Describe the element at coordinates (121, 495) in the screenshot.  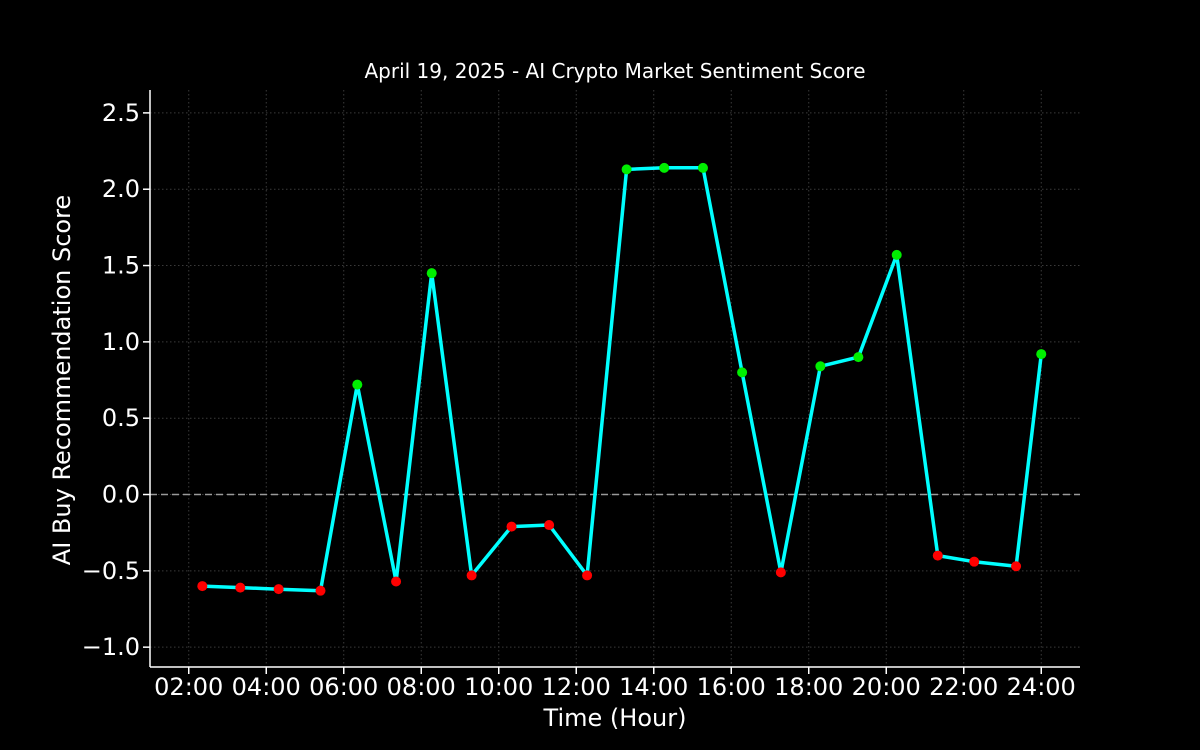
I see `y-tick-label: 0.0` at that location.